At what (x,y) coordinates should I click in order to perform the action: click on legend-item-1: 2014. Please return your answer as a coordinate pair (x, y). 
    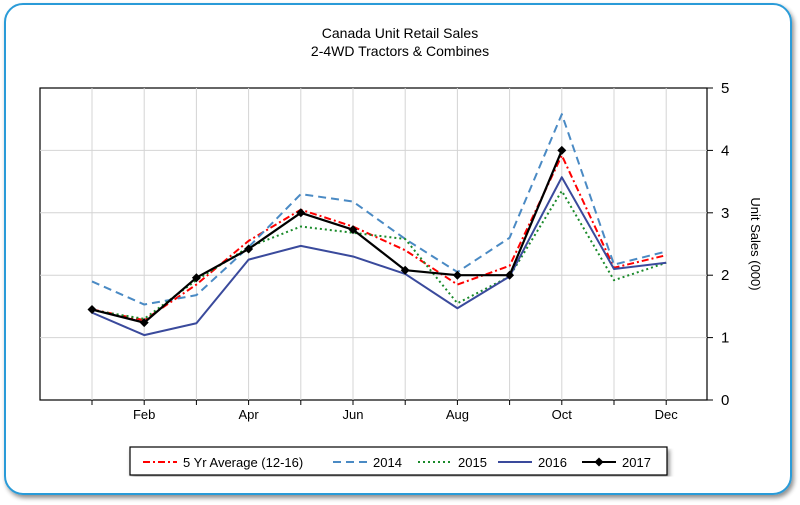
    Looking at the image, I should click on (367, 462).